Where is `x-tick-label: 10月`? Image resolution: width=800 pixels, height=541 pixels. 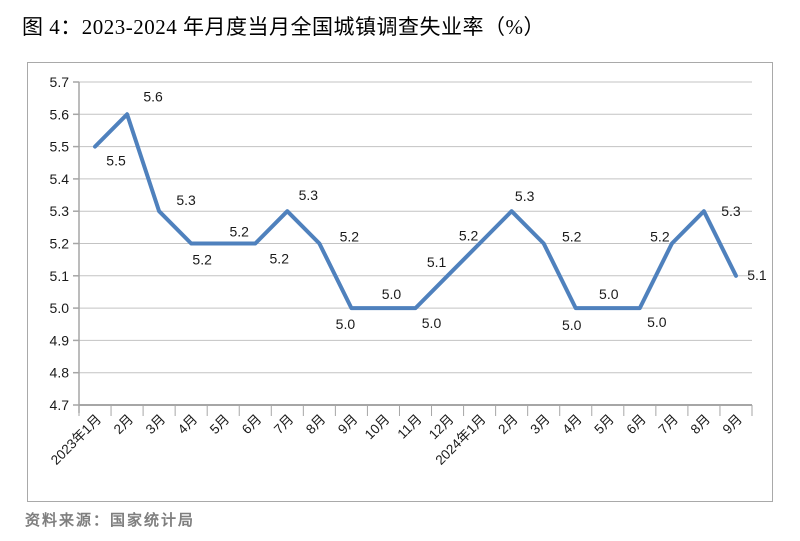
x-tick-label: 10月 is located at coordinates (377, 427).